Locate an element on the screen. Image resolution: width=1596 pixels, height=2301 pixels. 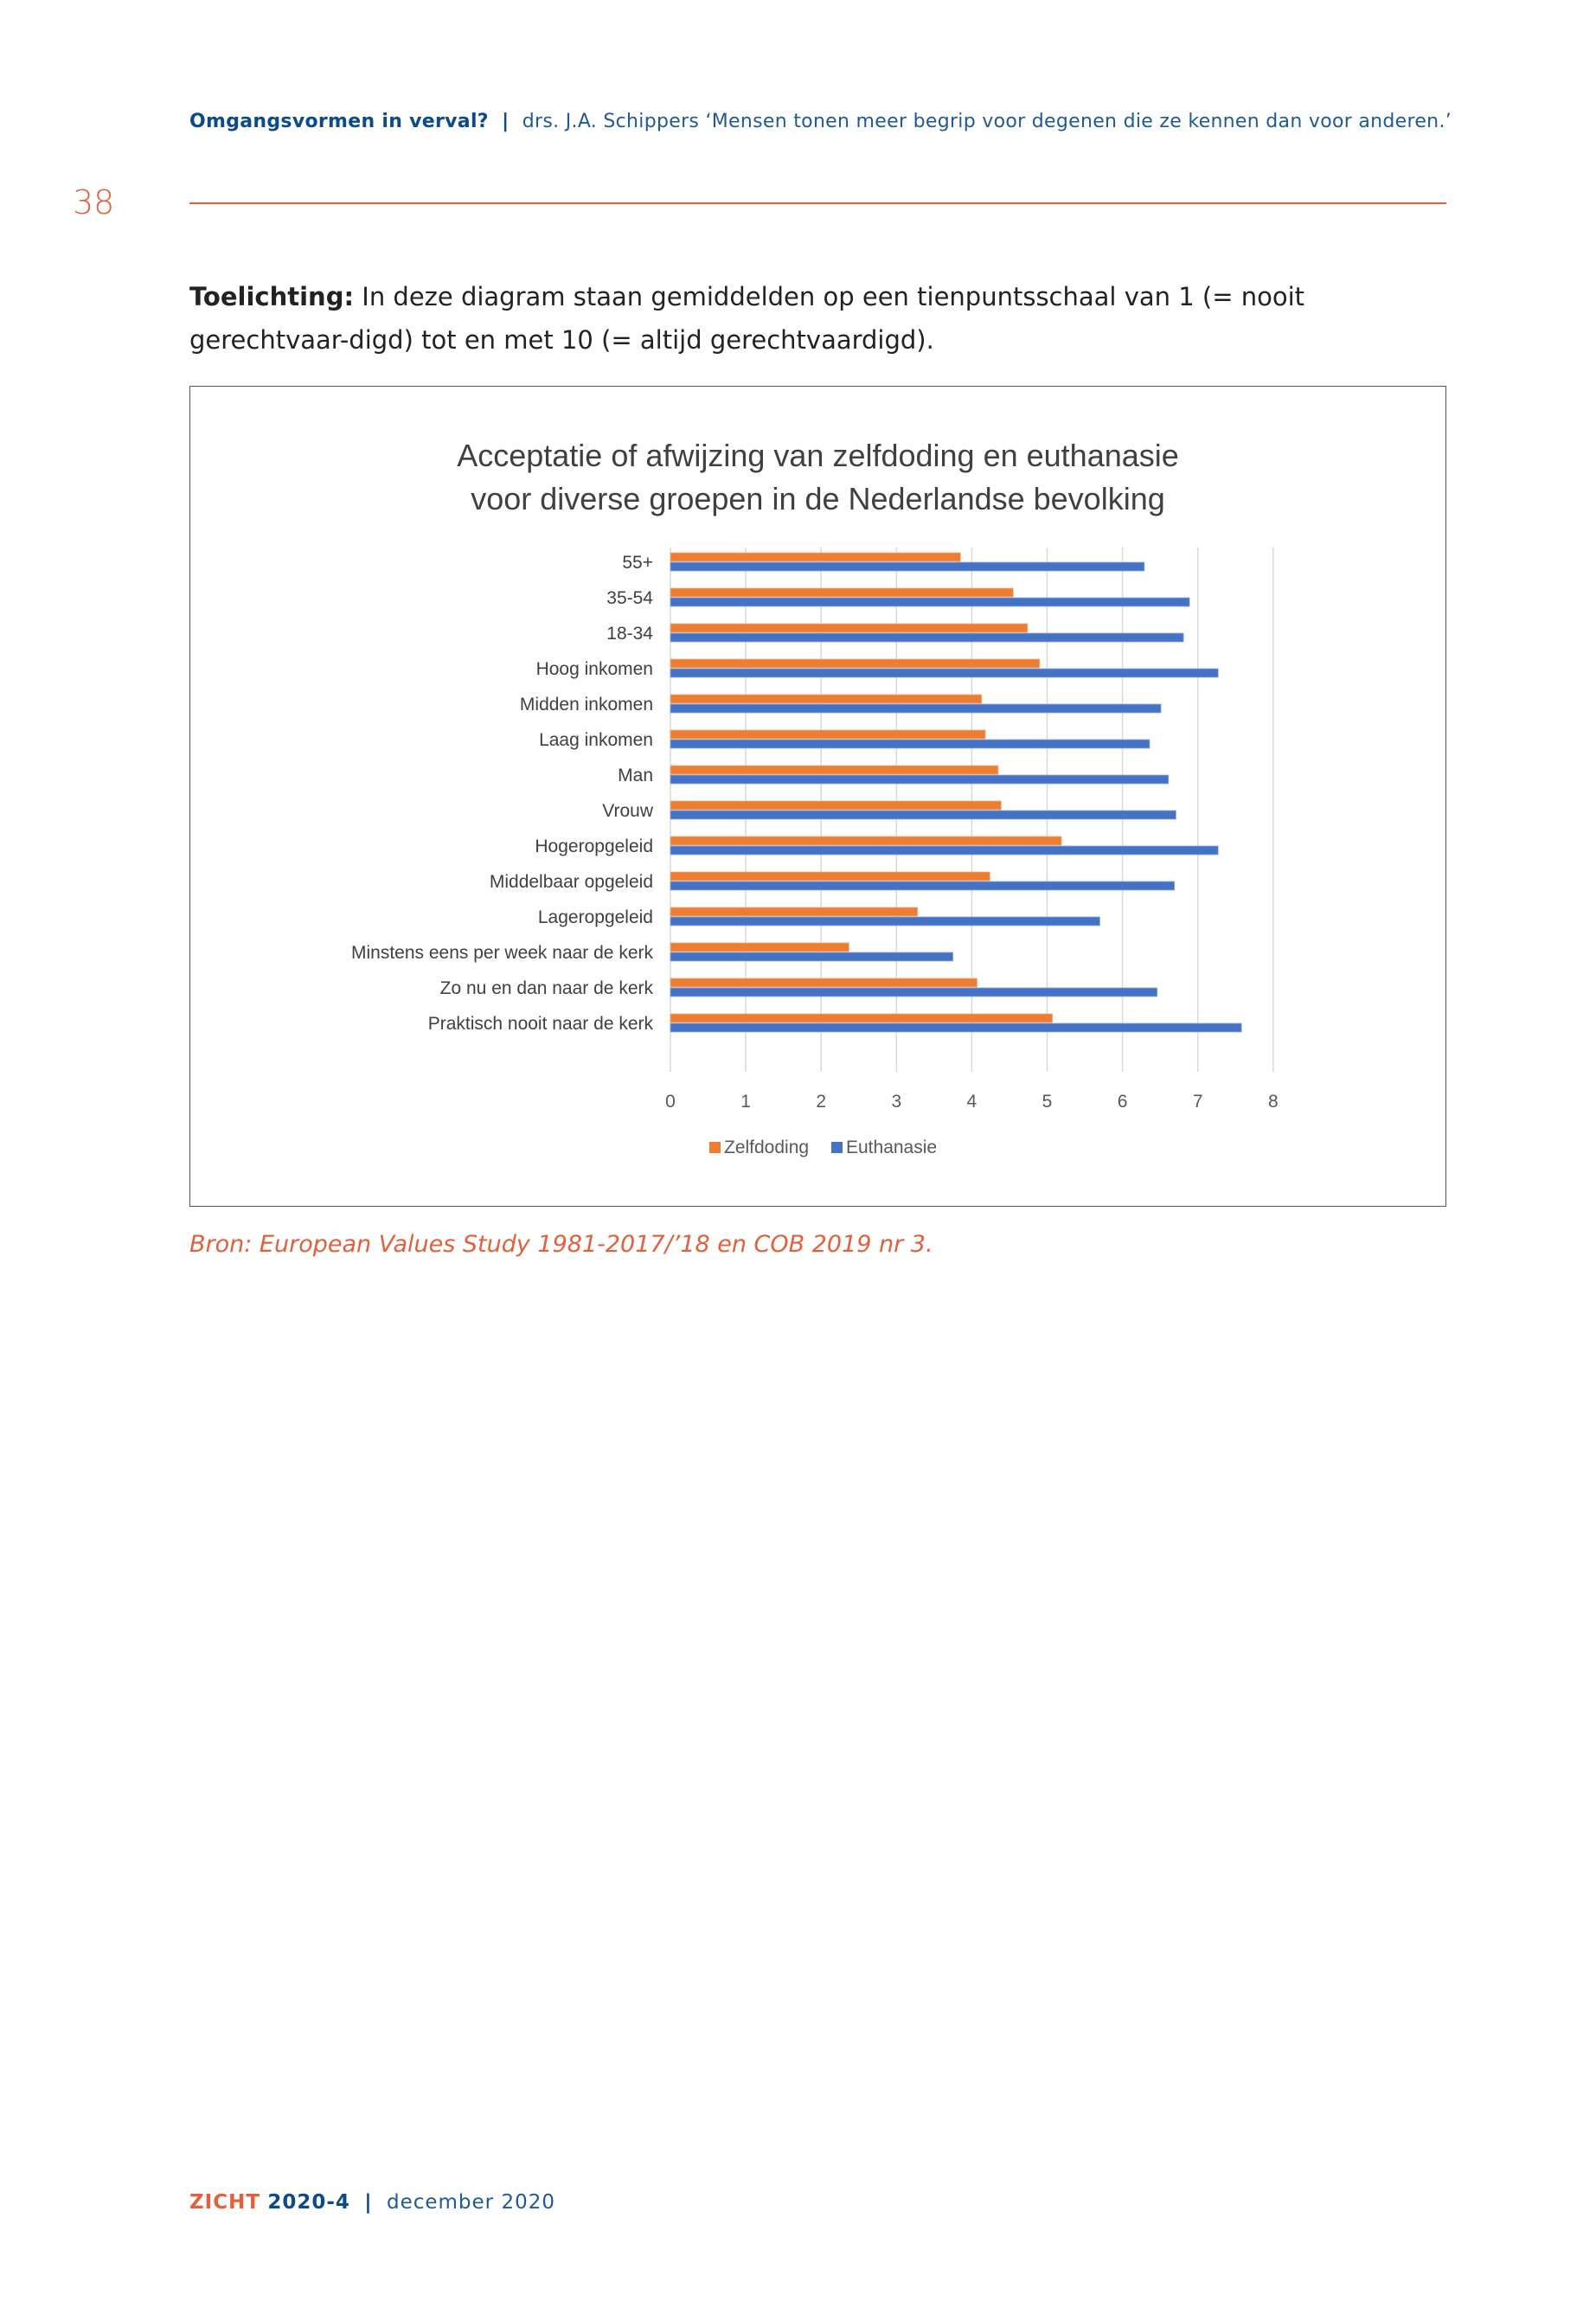
category-label: Midden inkomen is located at coordinates (586, 705).